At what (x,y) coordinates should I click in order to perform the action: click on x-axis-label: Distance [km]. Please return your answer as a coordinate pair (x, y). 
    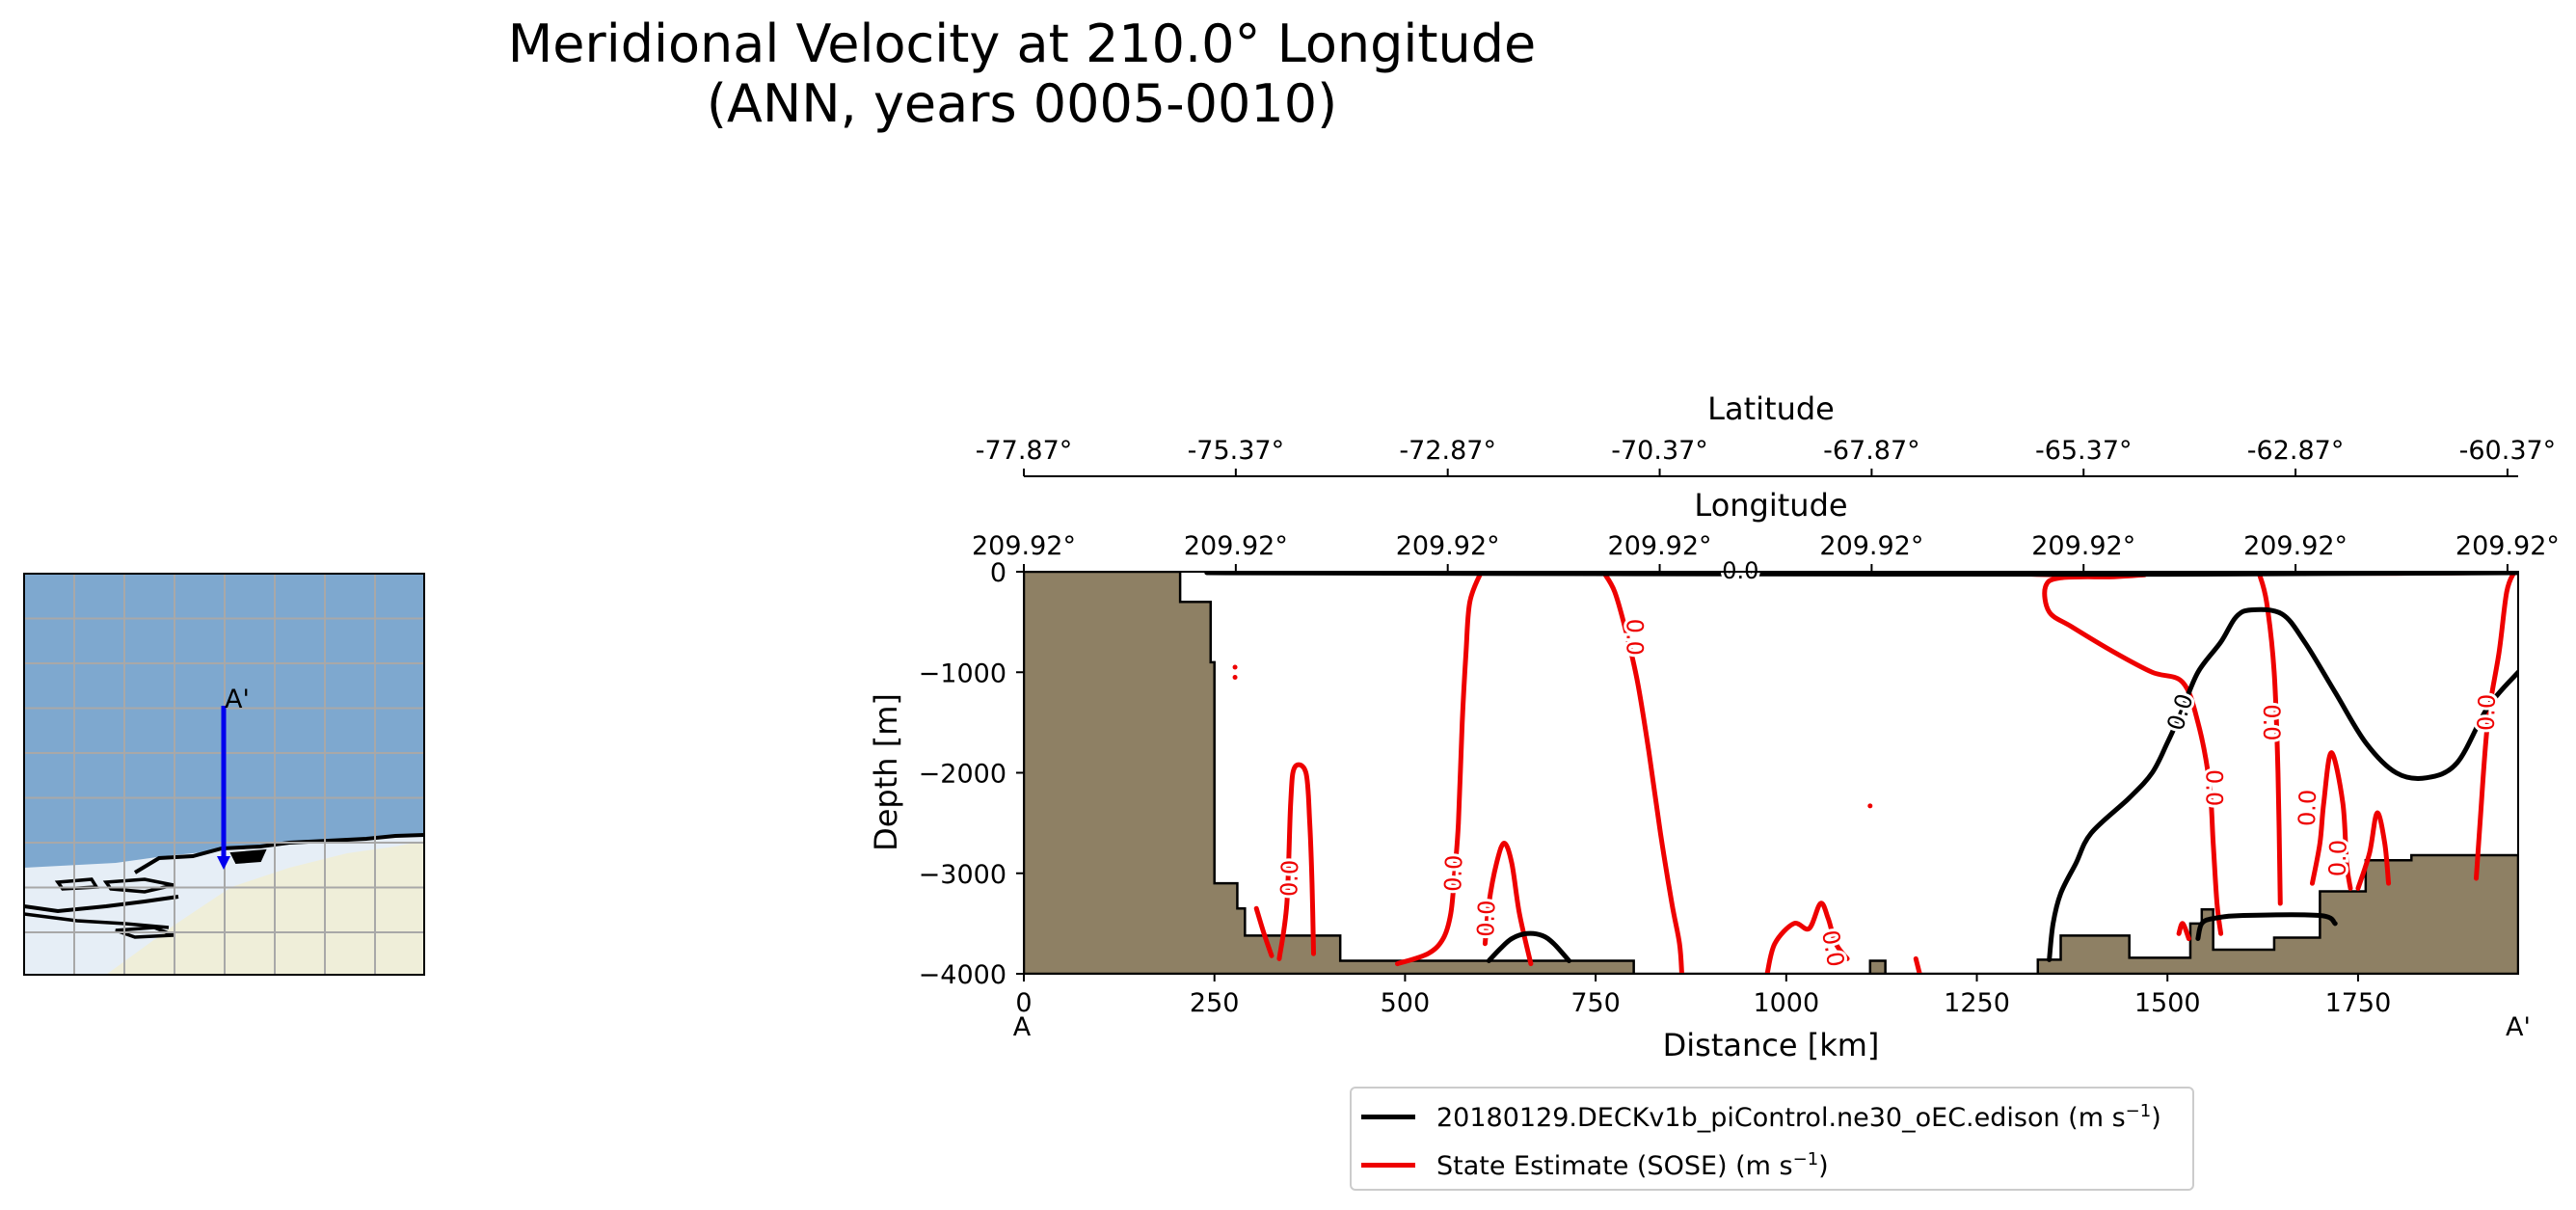
    Looking at the image, I should click on (1772, 1045).